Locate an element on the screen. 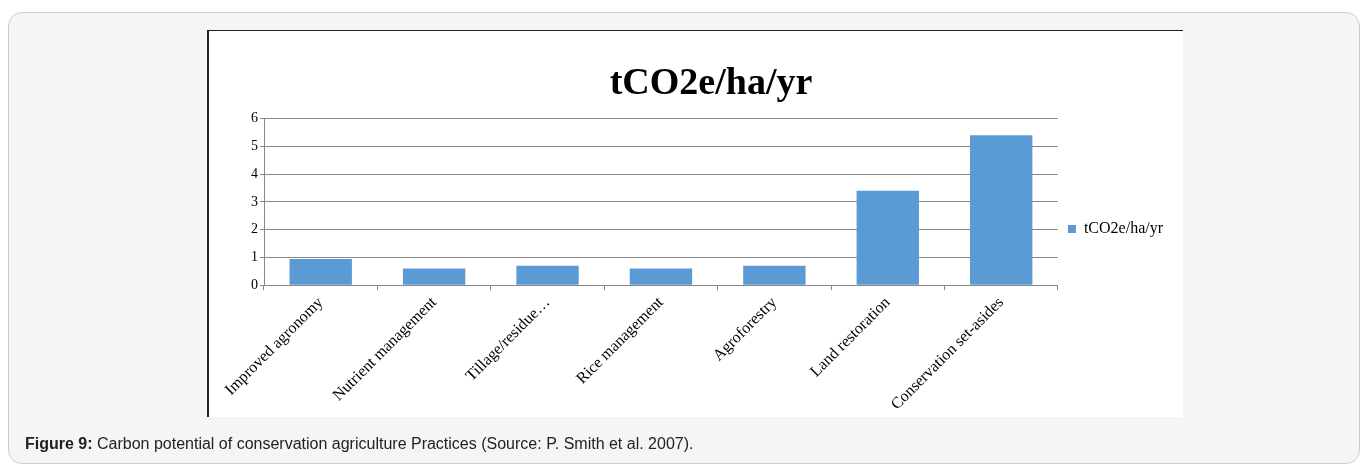 The height and width of the screenshot is (470, 1365). y-tick-label: 4 is located at coordinates (254, 173).